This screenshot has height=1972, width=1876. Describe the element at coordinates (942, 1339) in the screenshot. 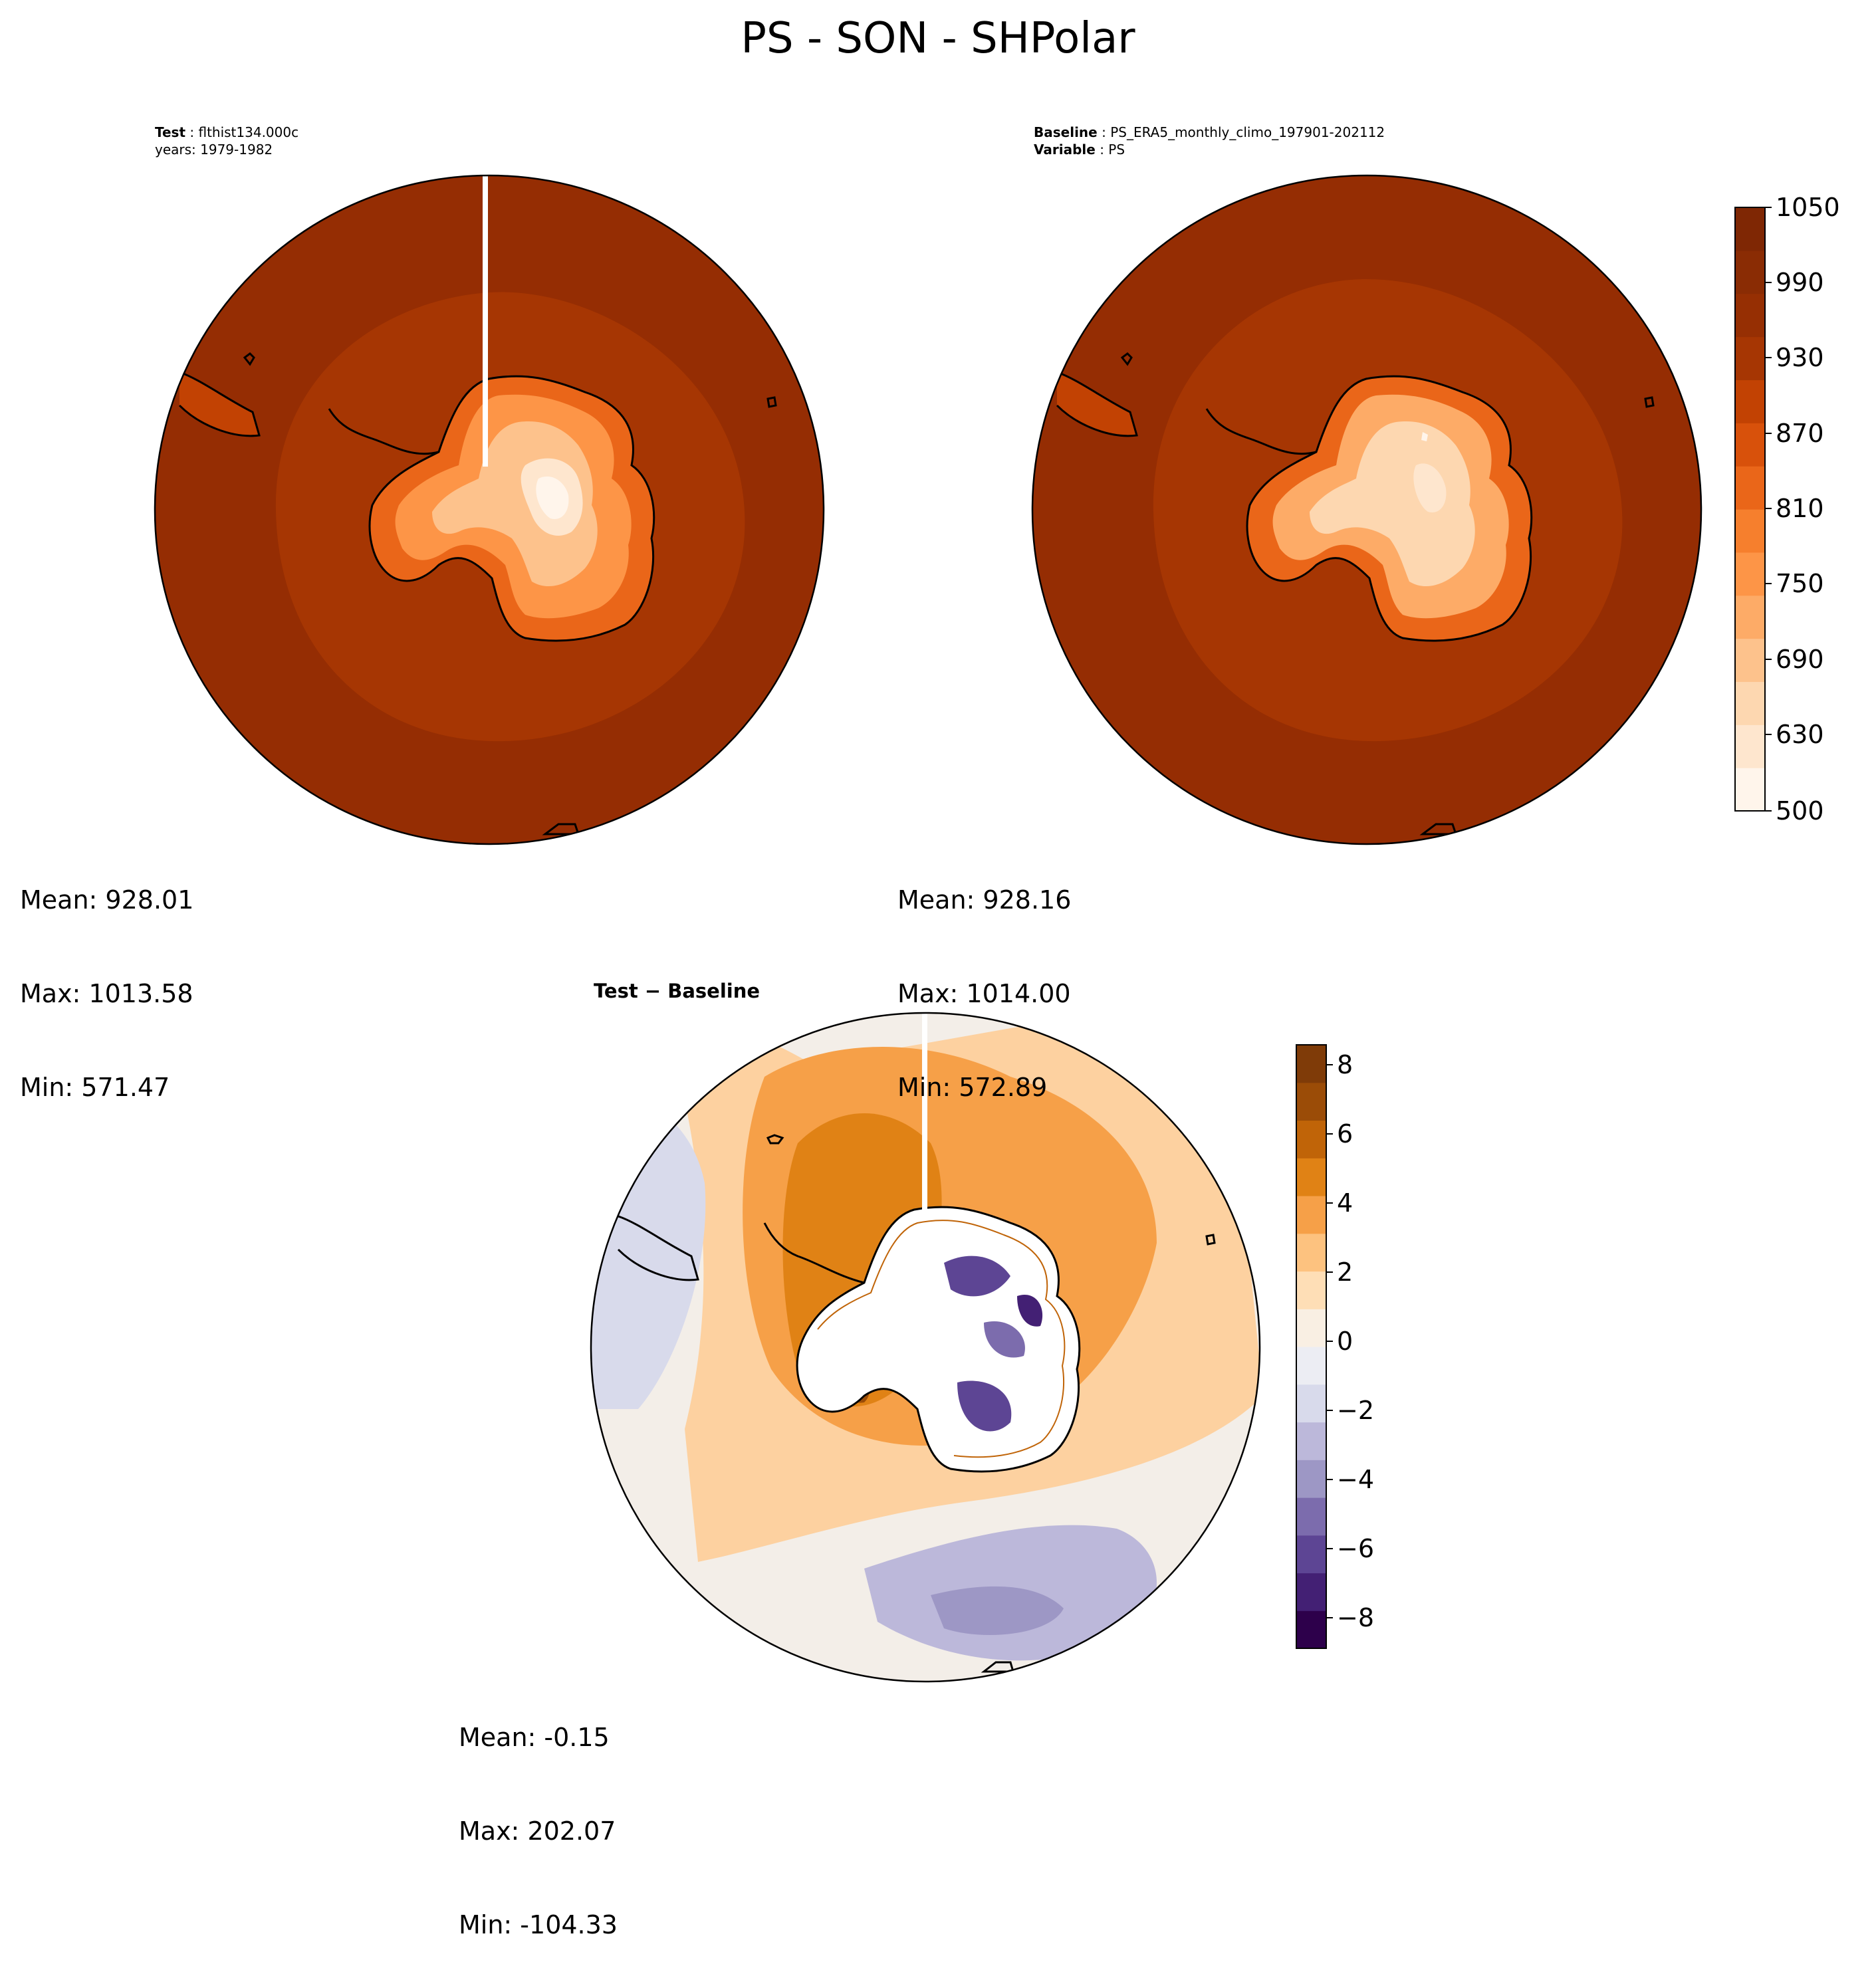

I see `positive-contour` at that location.